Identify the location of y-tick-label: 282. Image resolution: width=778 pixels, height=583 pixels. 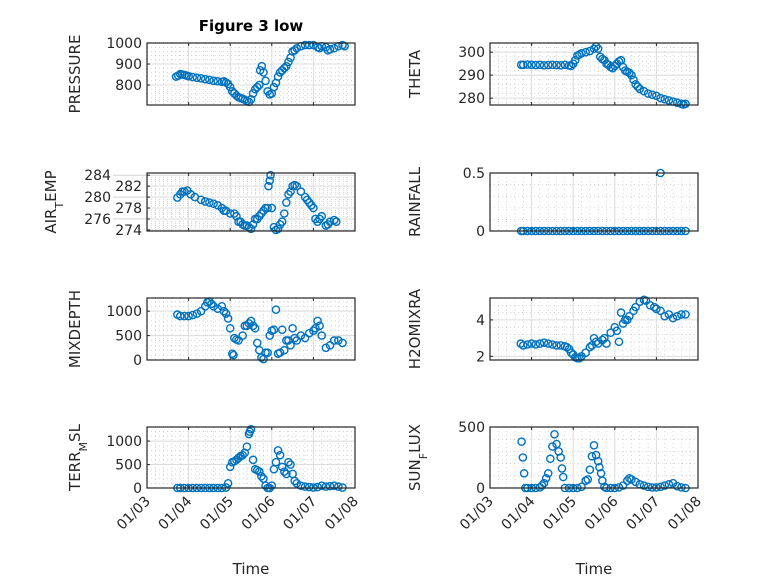
(128, 187).